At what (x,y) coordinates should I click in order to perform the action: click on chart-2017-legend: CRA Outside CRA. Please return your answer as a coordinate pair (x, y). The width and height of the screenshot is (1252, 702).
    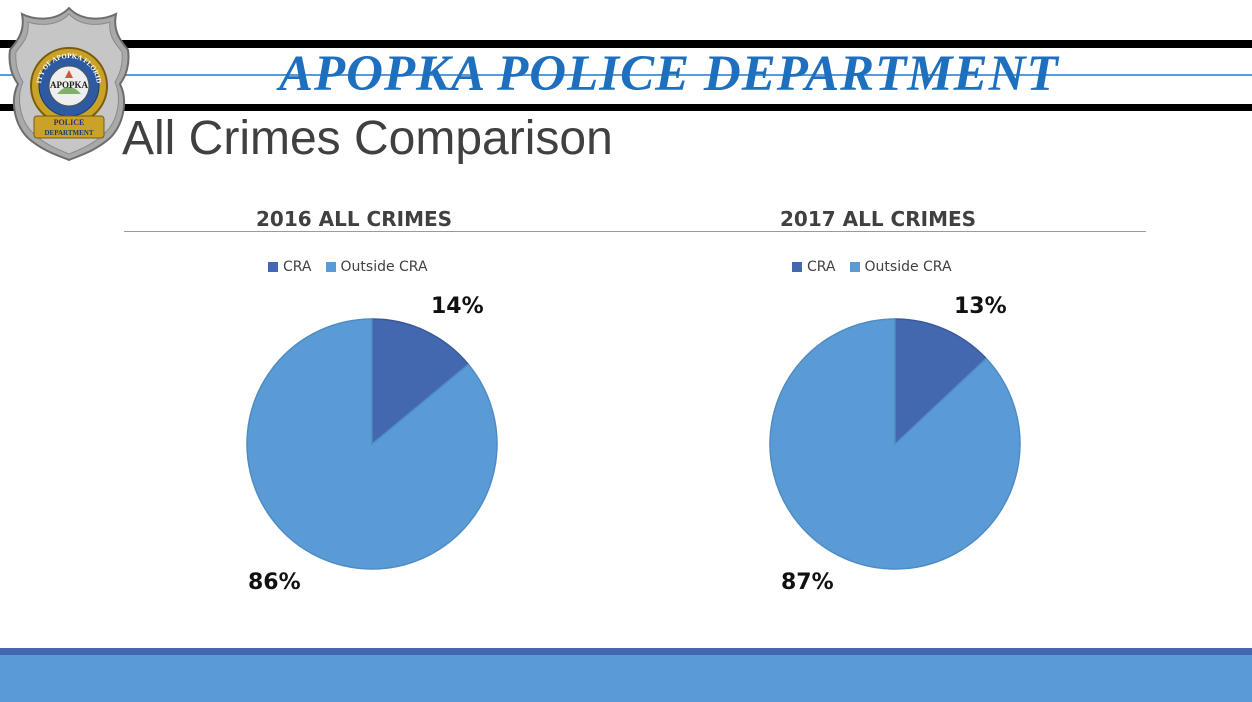
    Looking at the image, I should click on (879, 267).